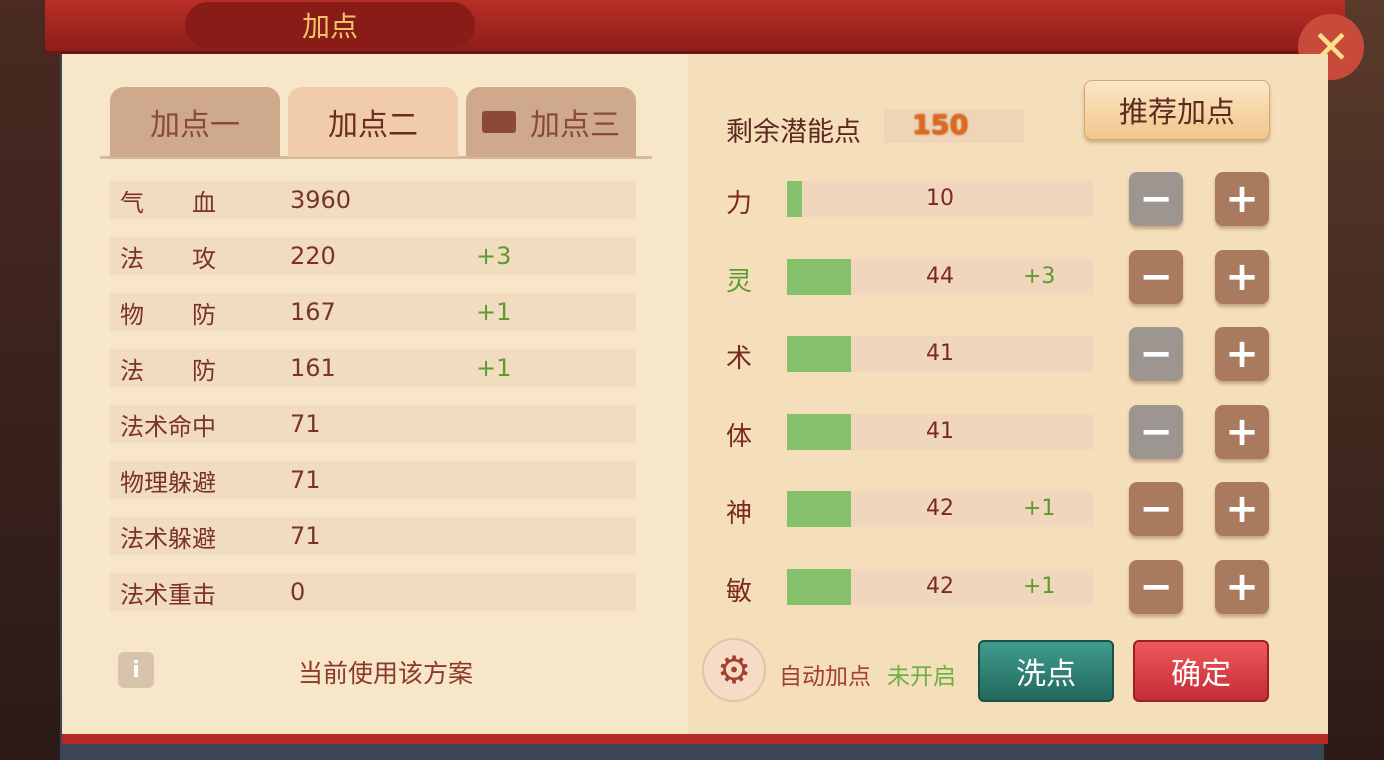 The width and height of the screenshot is (1384, 760). What do you see at coordinates (1039, 276) in the screenshot?
I see `attribute-bonus: +3` at bounding box center [1039, 276].